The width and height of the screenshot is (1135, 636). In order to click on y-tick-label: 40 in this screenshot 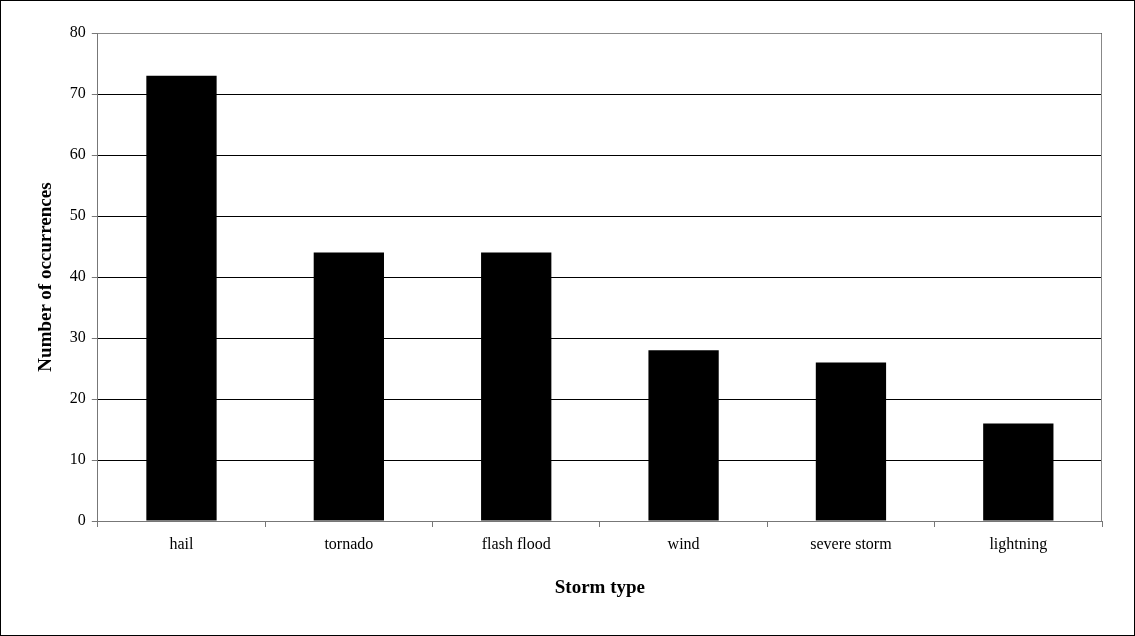, I will do `click(77, 276)`.